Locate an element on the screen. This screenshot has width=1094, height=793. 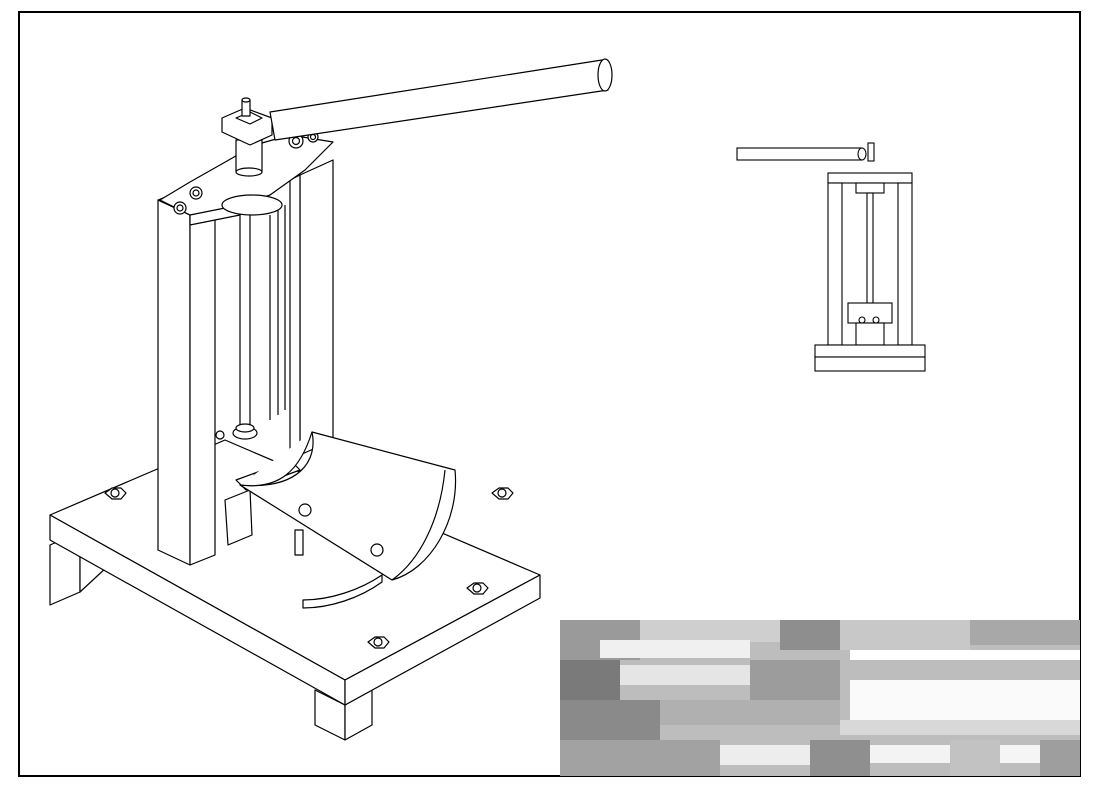
lever-handle is located at coordinates (441, 99).